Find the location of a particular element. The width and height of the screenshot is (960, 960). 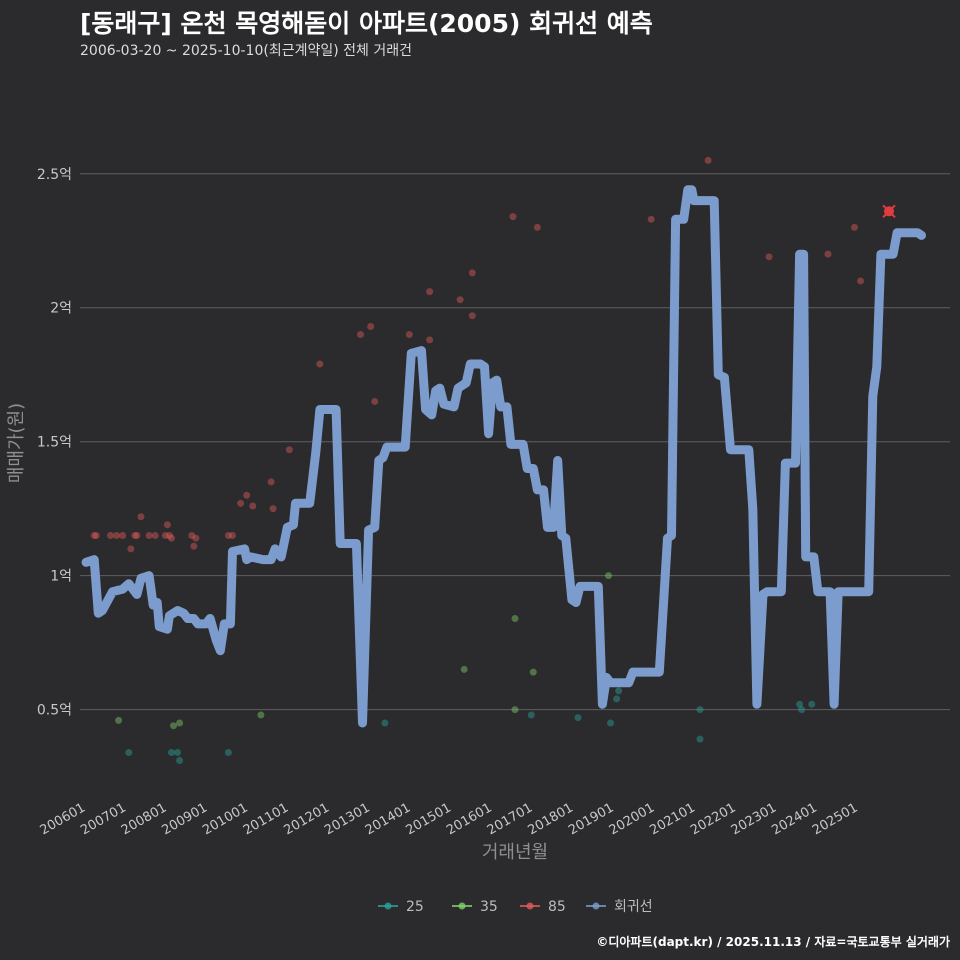

legend-item-25: 25 is located at coordinates (401, 907).